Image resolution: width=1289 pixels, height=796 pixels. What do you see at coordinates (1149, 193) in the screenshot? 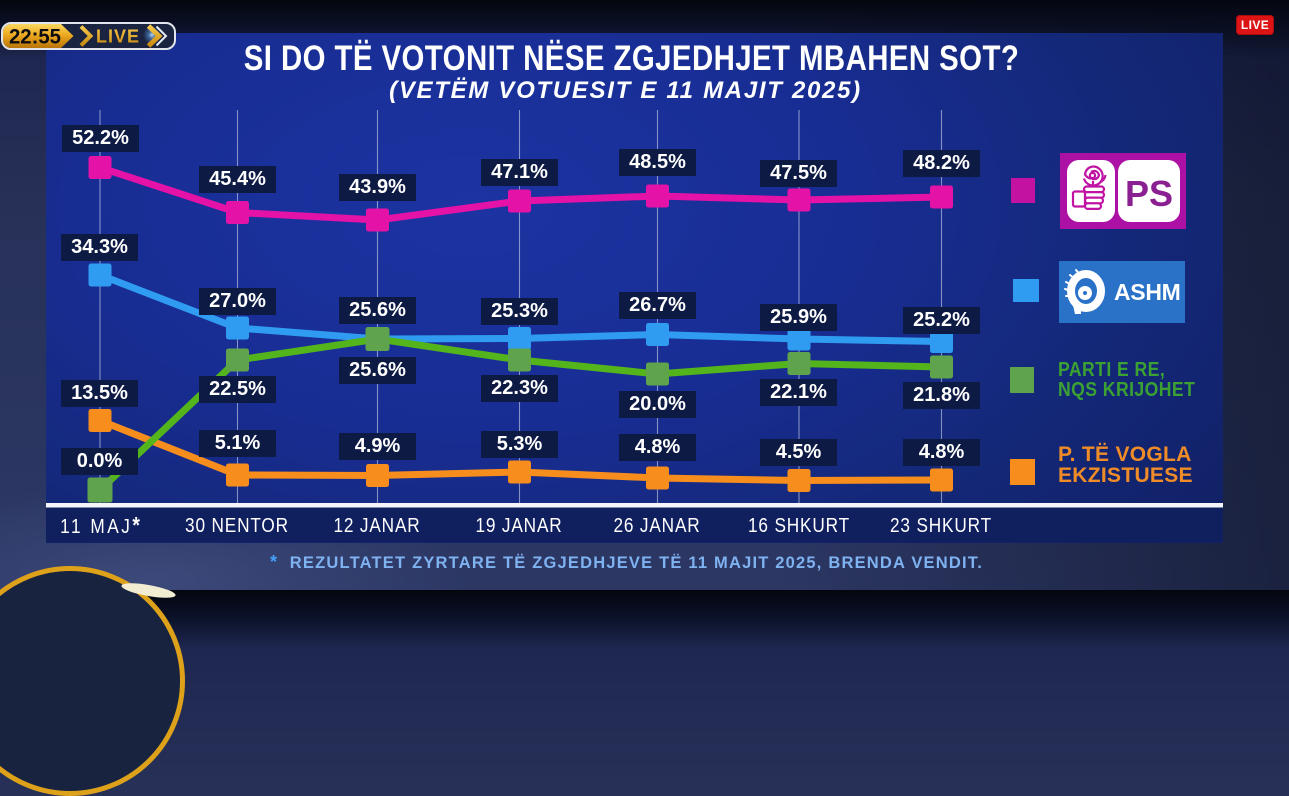
I see `svg-text: PS` at bounding box center [1149, 193].